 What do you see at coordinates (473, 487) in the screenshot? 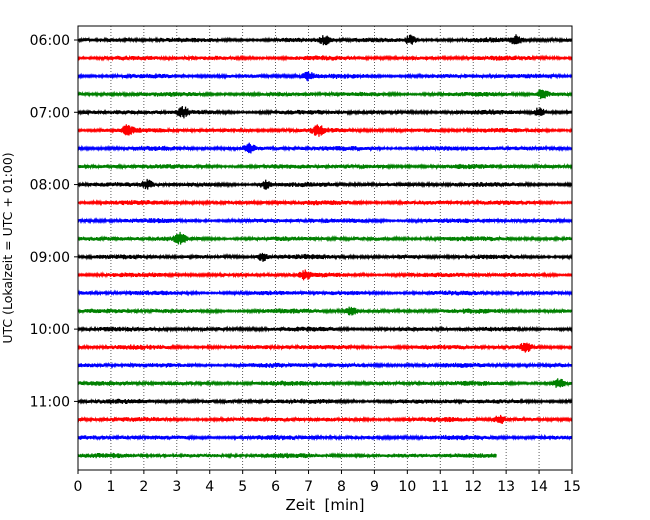
I see `x-tick-label: 12` at bounding box center [473, 487].